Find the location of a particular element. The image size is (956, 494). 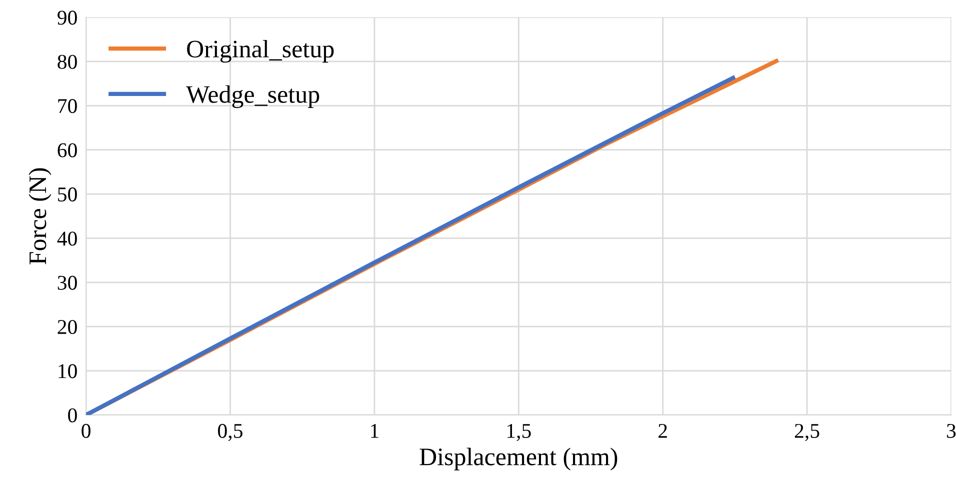

y-tick-label: 20 is located at coordinates (67, 327).